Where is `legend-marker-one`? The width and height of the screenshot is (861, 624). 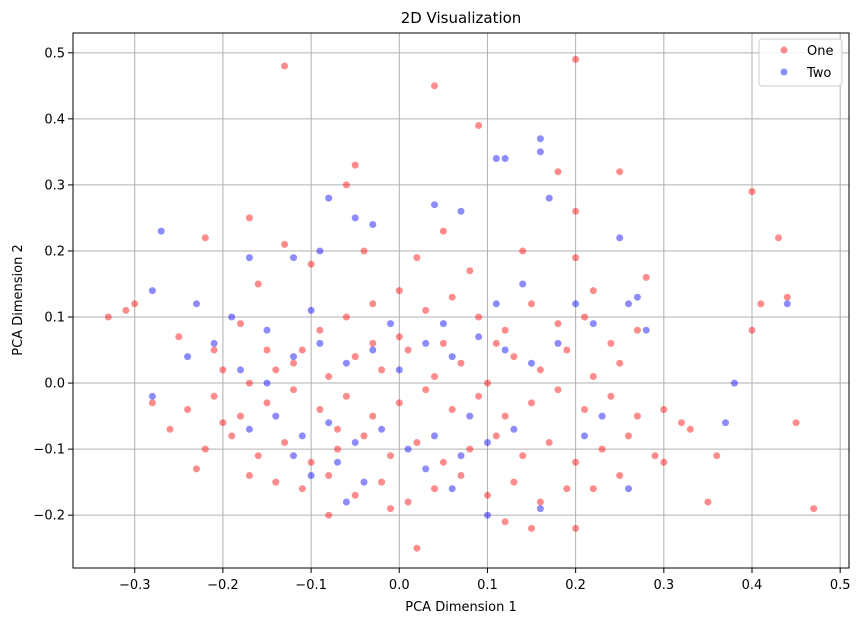
legend-marker-one is located at coordinates (784, 50).